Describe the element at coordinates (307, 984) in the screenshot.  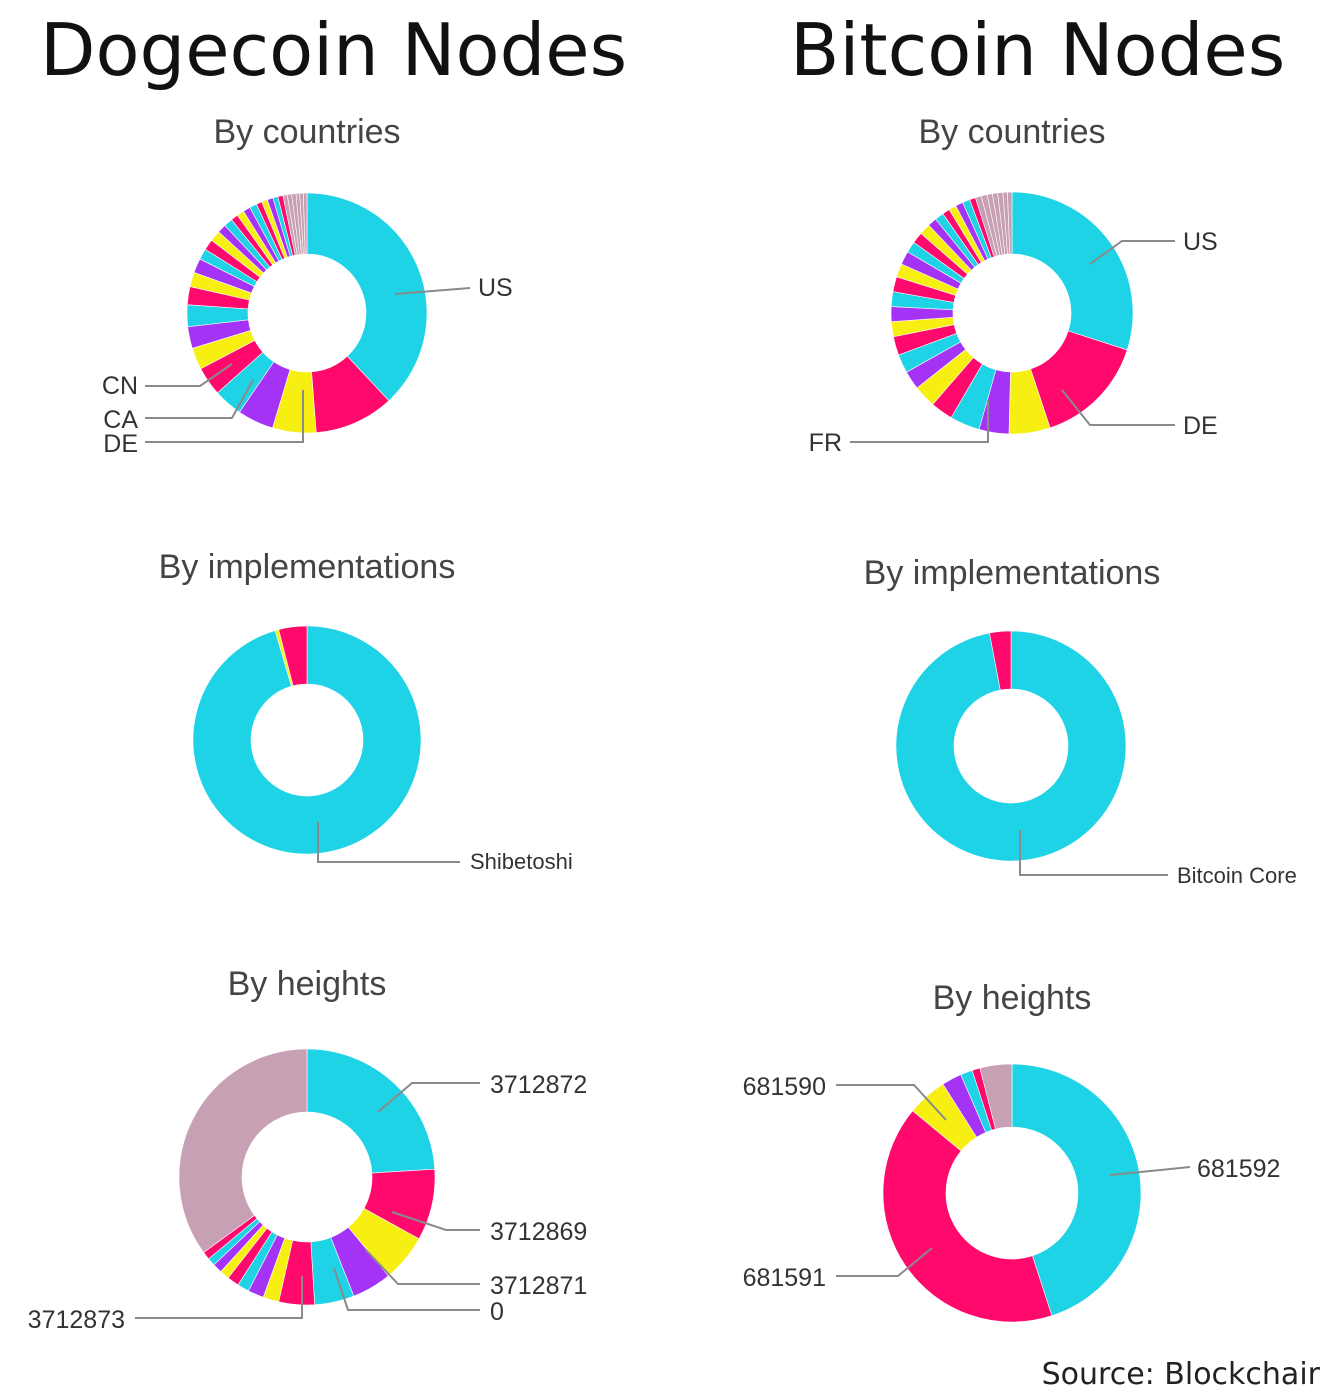
I see `doge-heights-subtitle: By heights` at that location.